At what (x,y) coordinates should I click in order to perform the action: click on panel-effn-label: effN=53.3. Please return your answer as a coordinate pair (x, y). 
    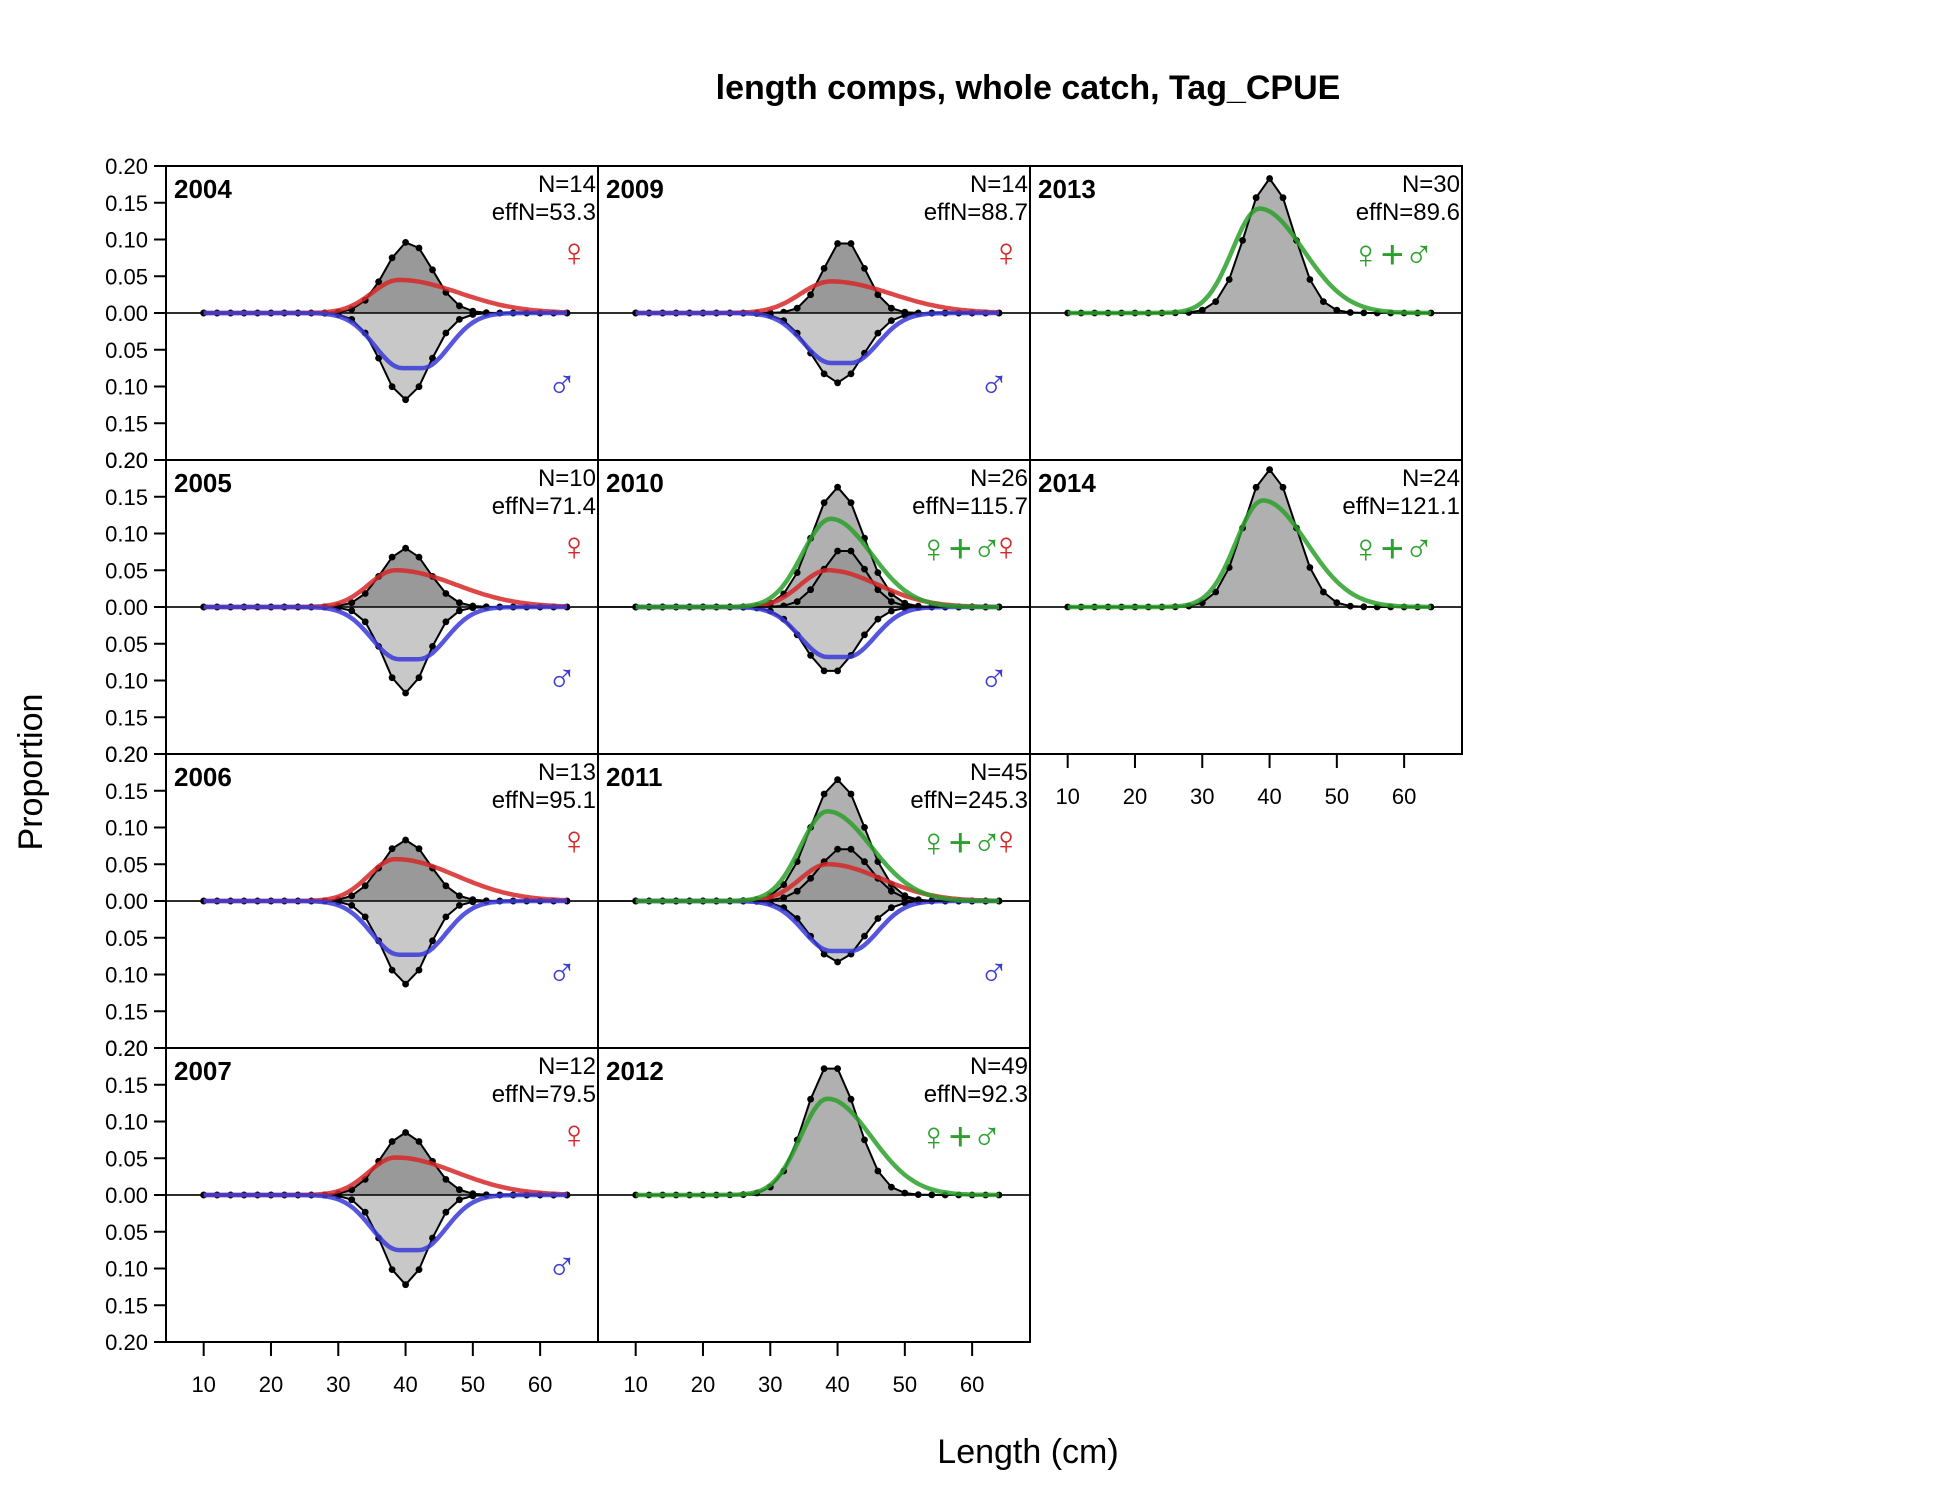
    Looking at the image, I should click on (544, 212).